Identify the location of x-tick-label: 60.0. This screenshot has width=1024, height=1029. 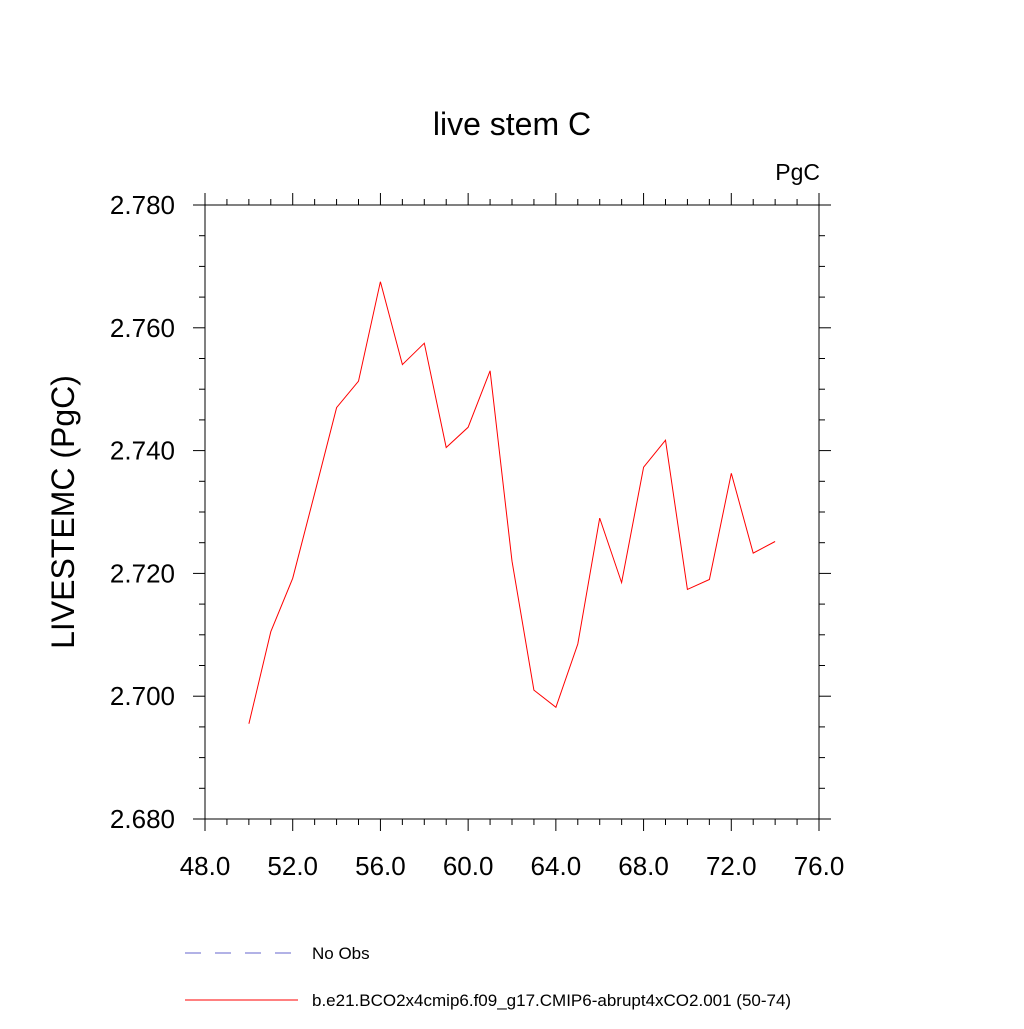
(468, 866).